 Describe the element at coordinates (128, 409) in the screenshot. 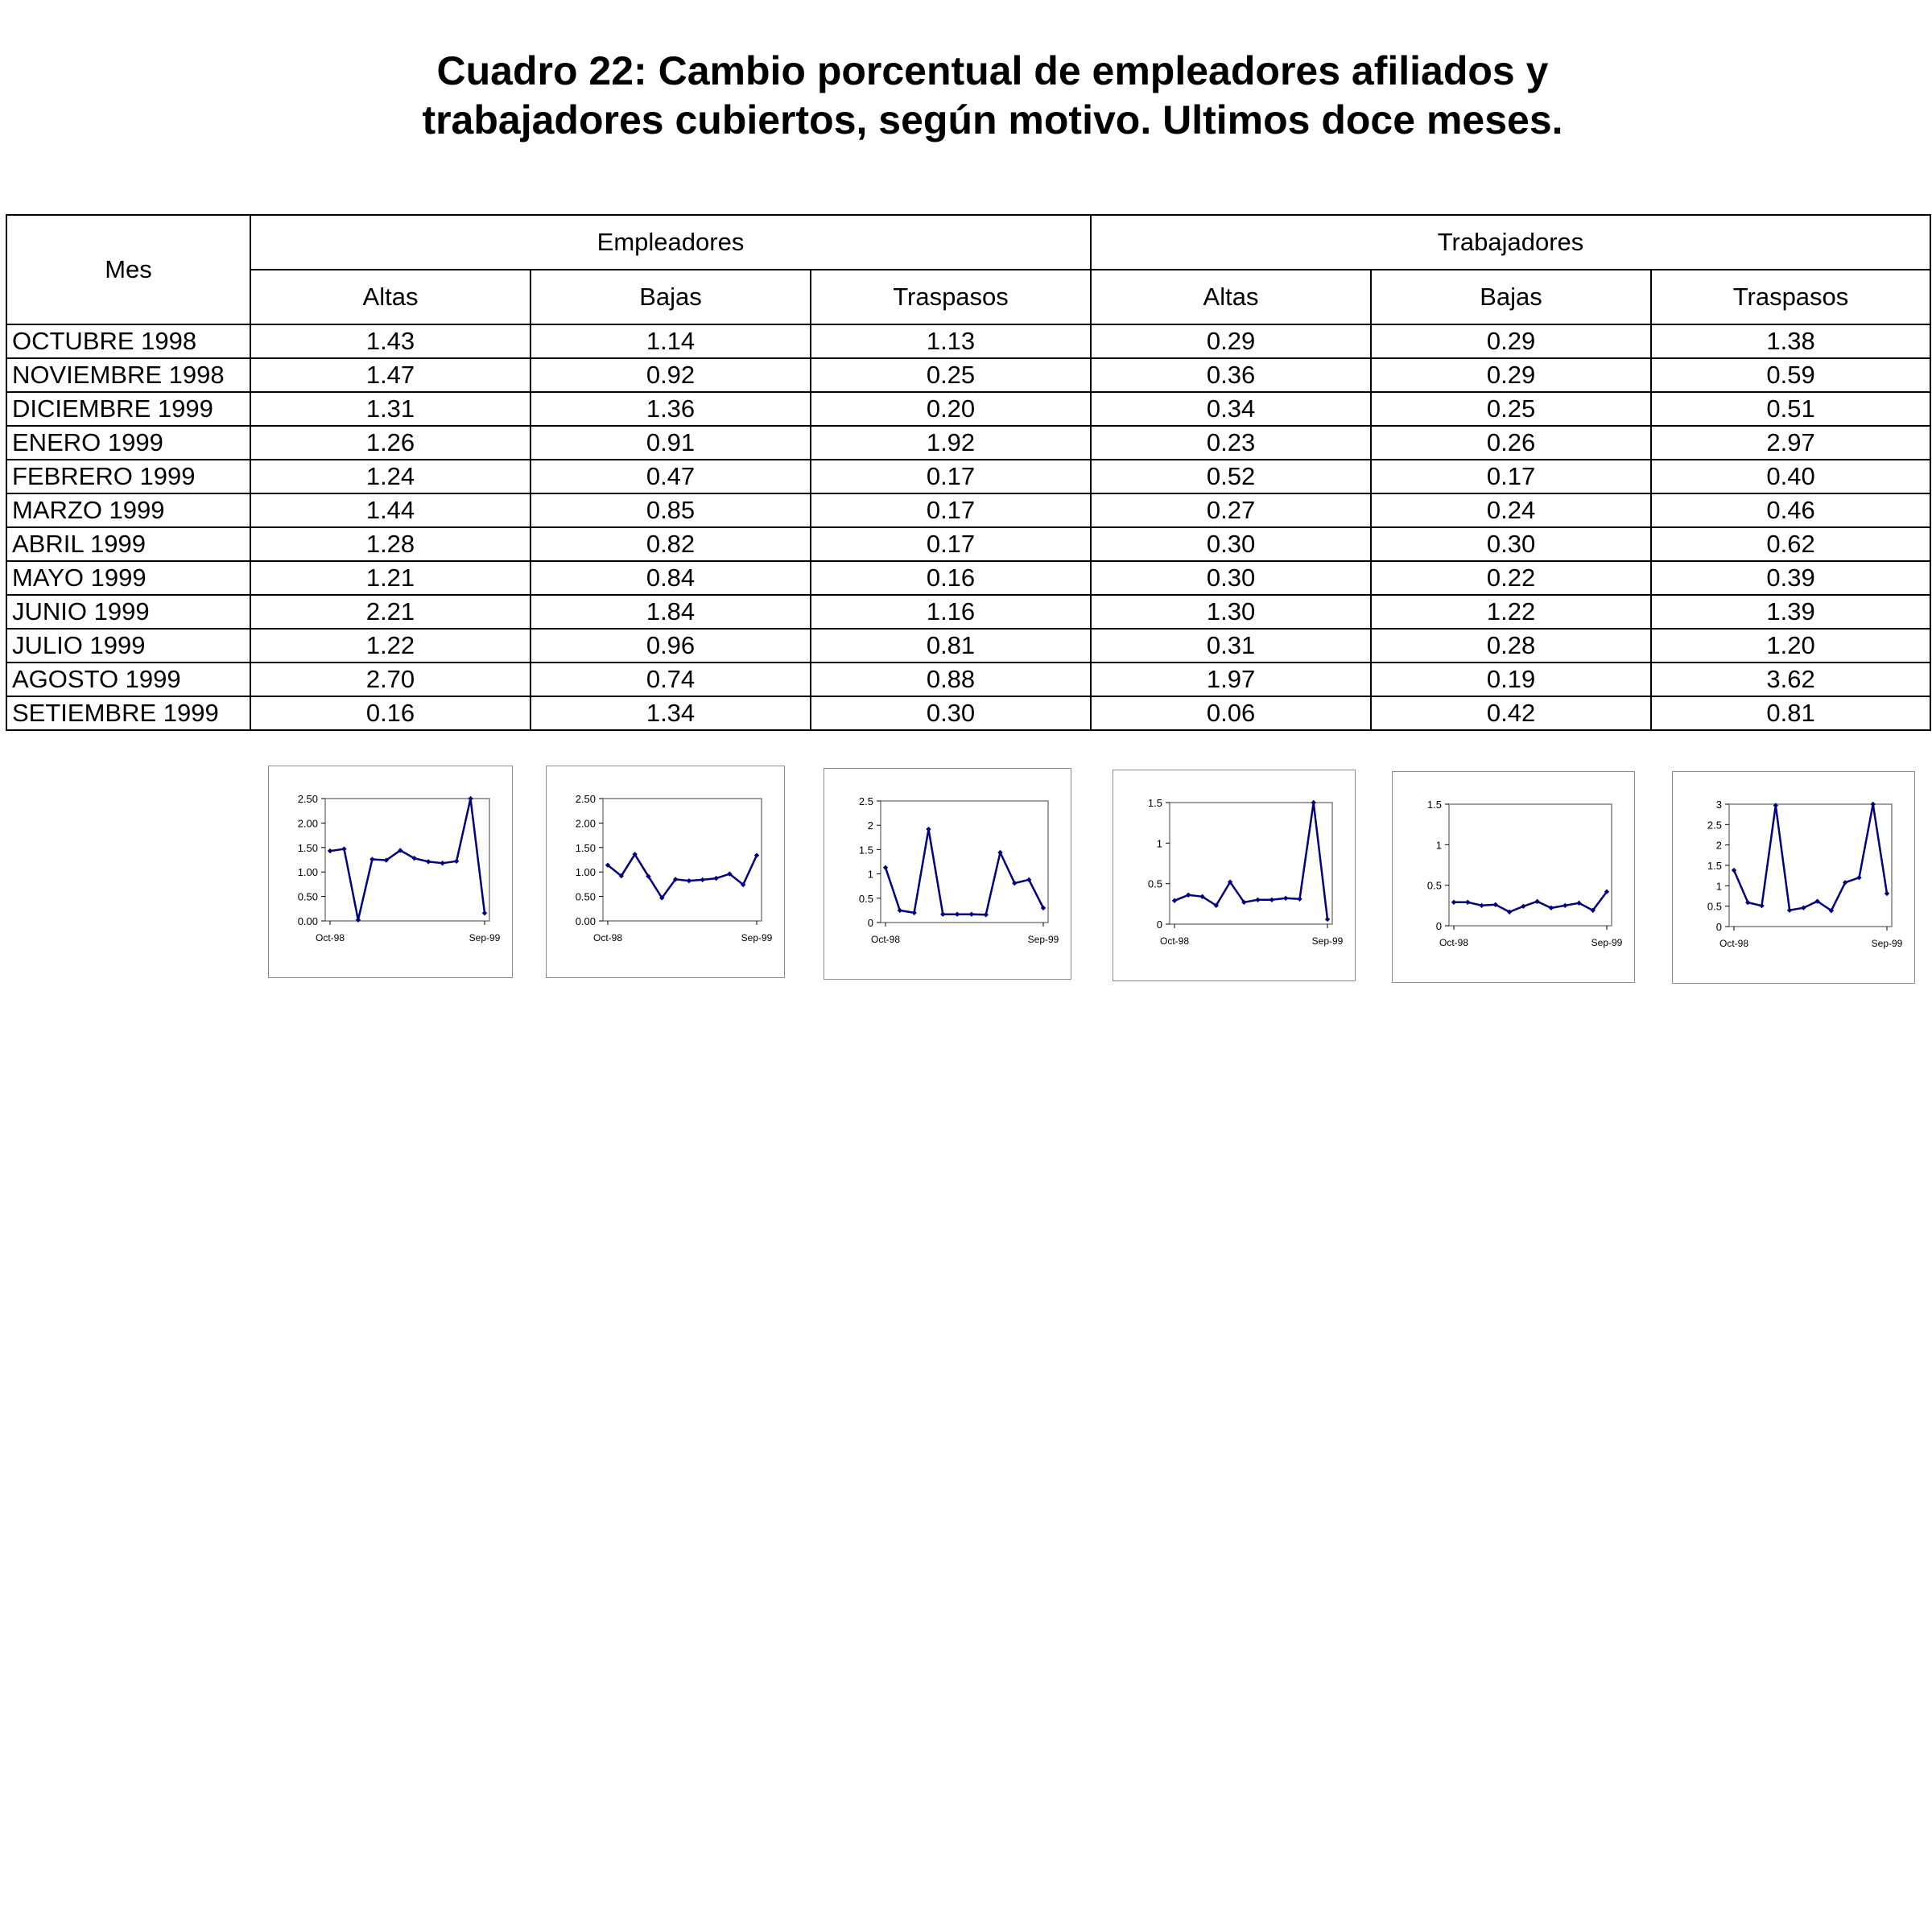

I see `row-mes-label: DICIEMBRE 1999` at that location.